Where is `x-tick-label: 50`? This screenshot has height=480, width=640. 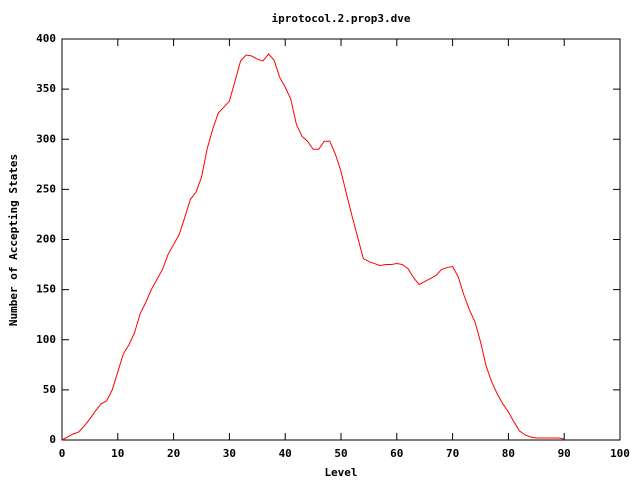 x-tick-label: 50 is located at coordinates (340, 453).